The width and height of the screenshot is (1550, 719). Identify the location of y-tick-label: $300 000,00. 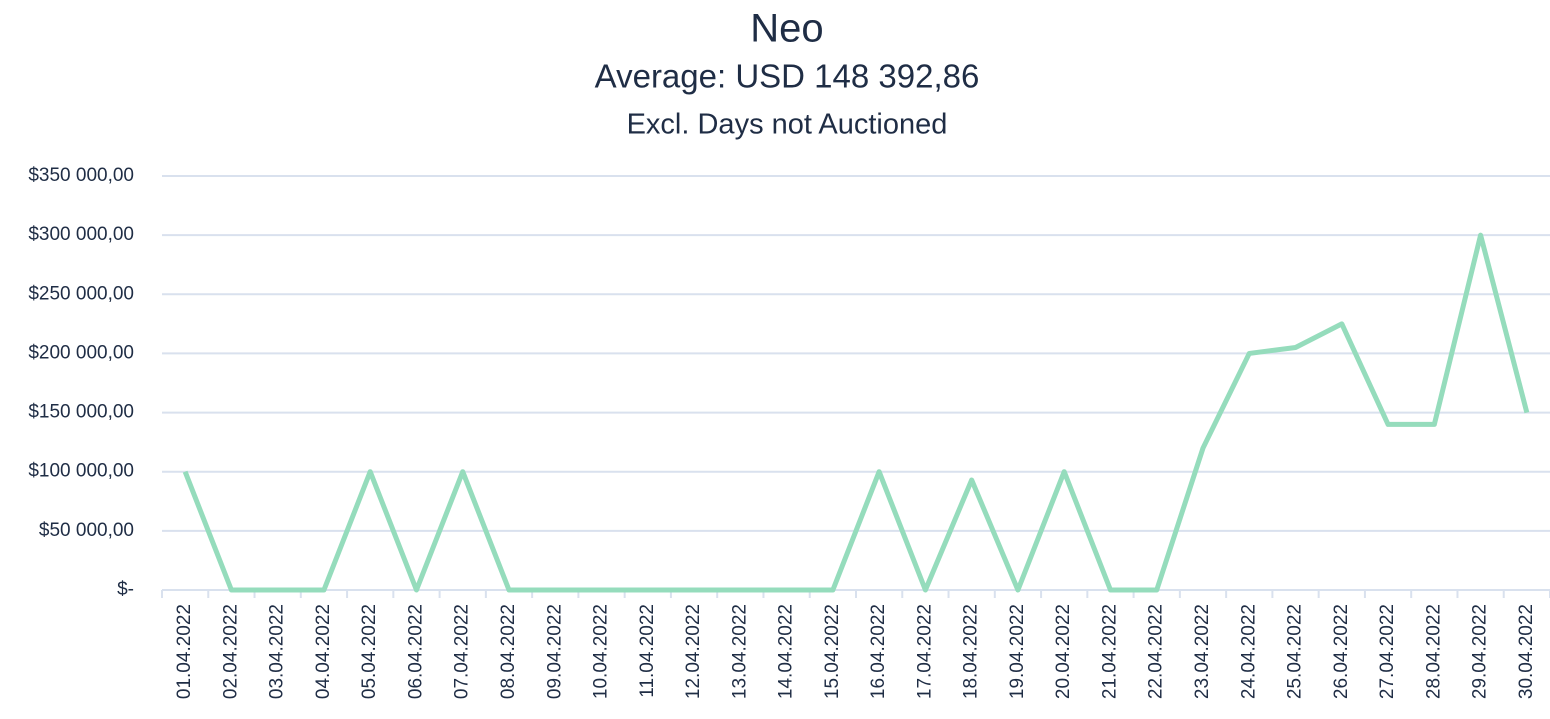
(81, 234).